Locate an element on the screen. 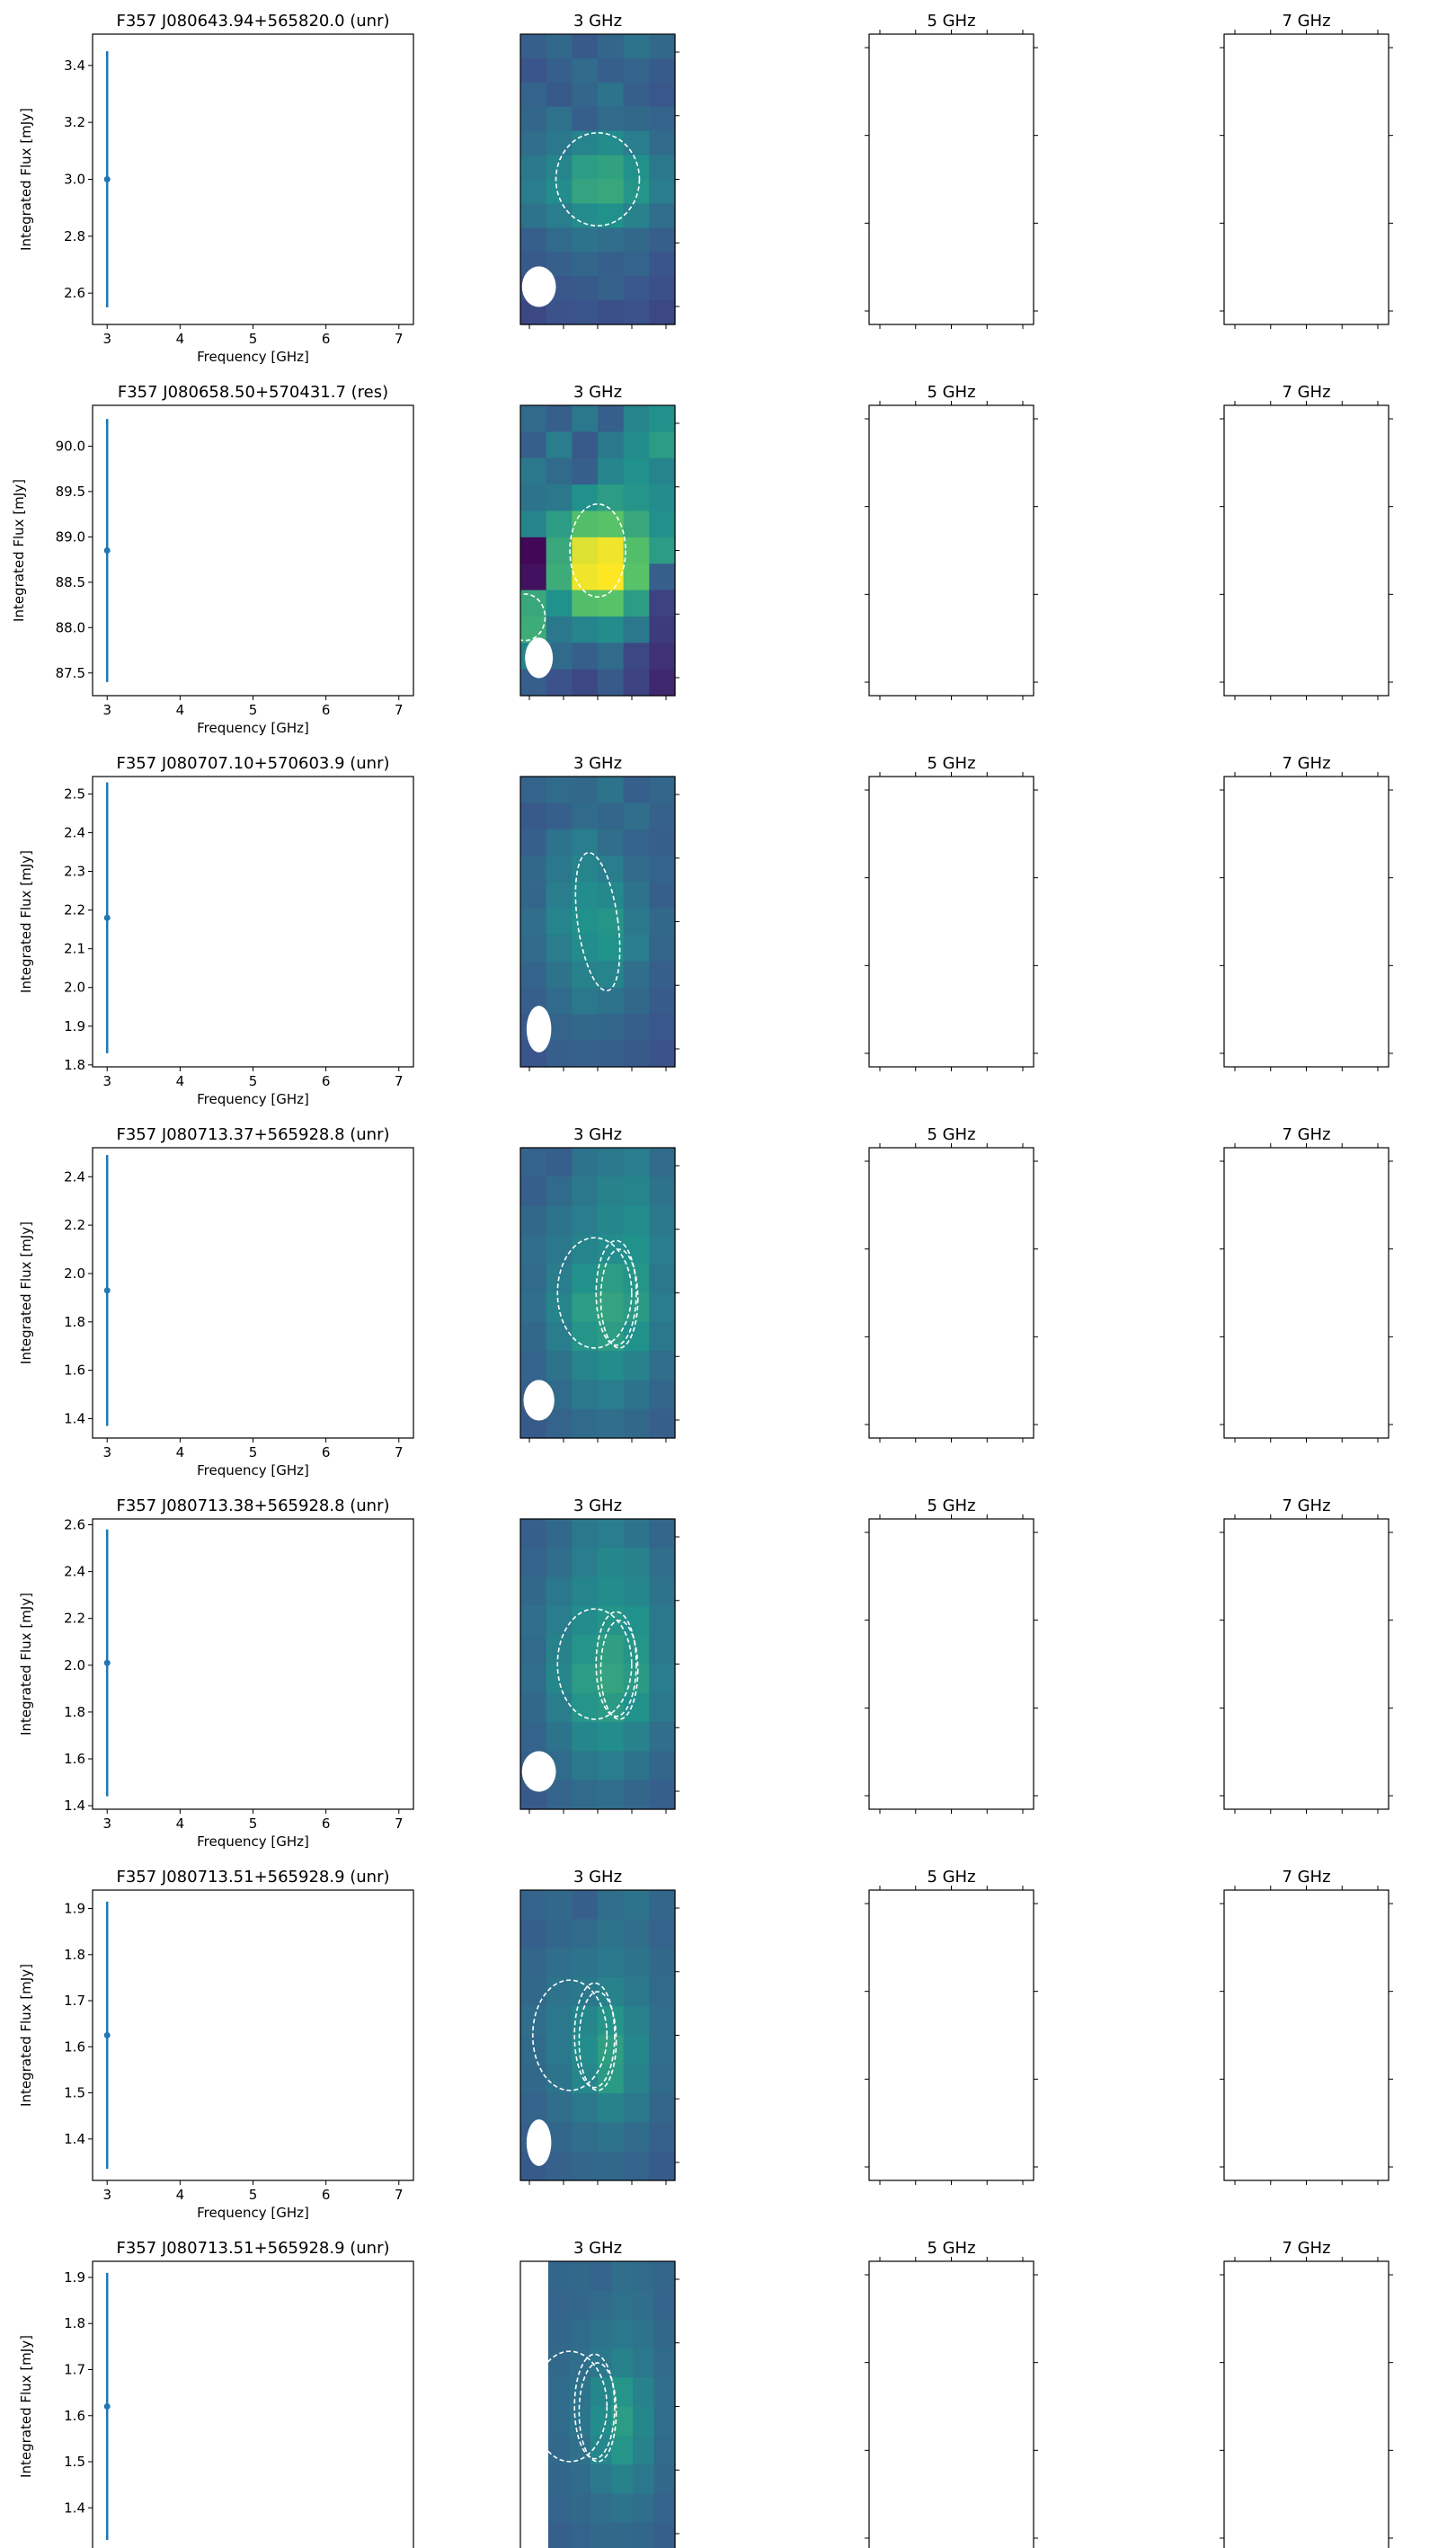 The width and height of the screenshot is (1456, 2548). y-tick-label: 1.6 is located at coordinates (74, 1759).